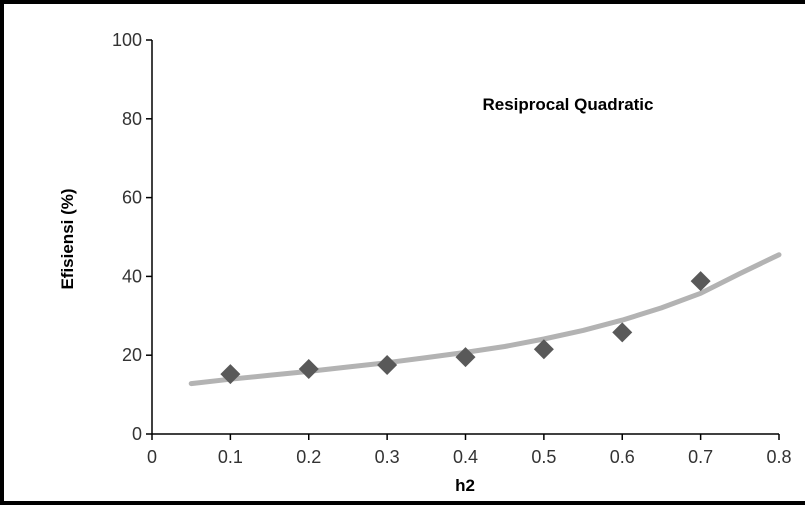 The image size is (805, 505). Describe the element at coordinates (132, 198) in the screenshot. I see `y-tick-label: 60` at that location.